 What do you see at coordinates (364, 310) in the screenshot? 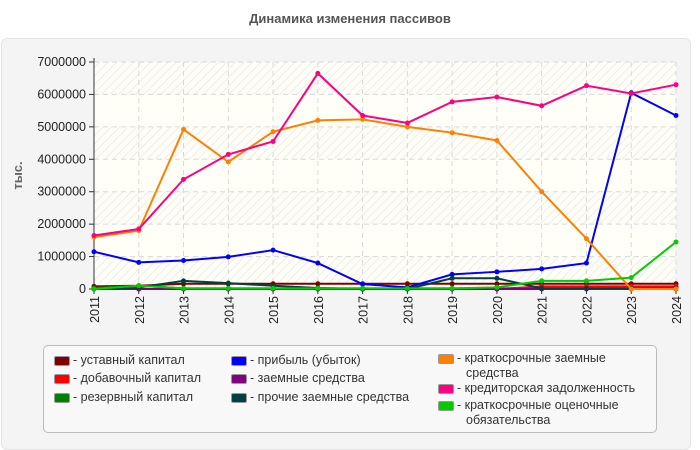
I see `x-tick-label: 2017` at bounding box center [364, 310].